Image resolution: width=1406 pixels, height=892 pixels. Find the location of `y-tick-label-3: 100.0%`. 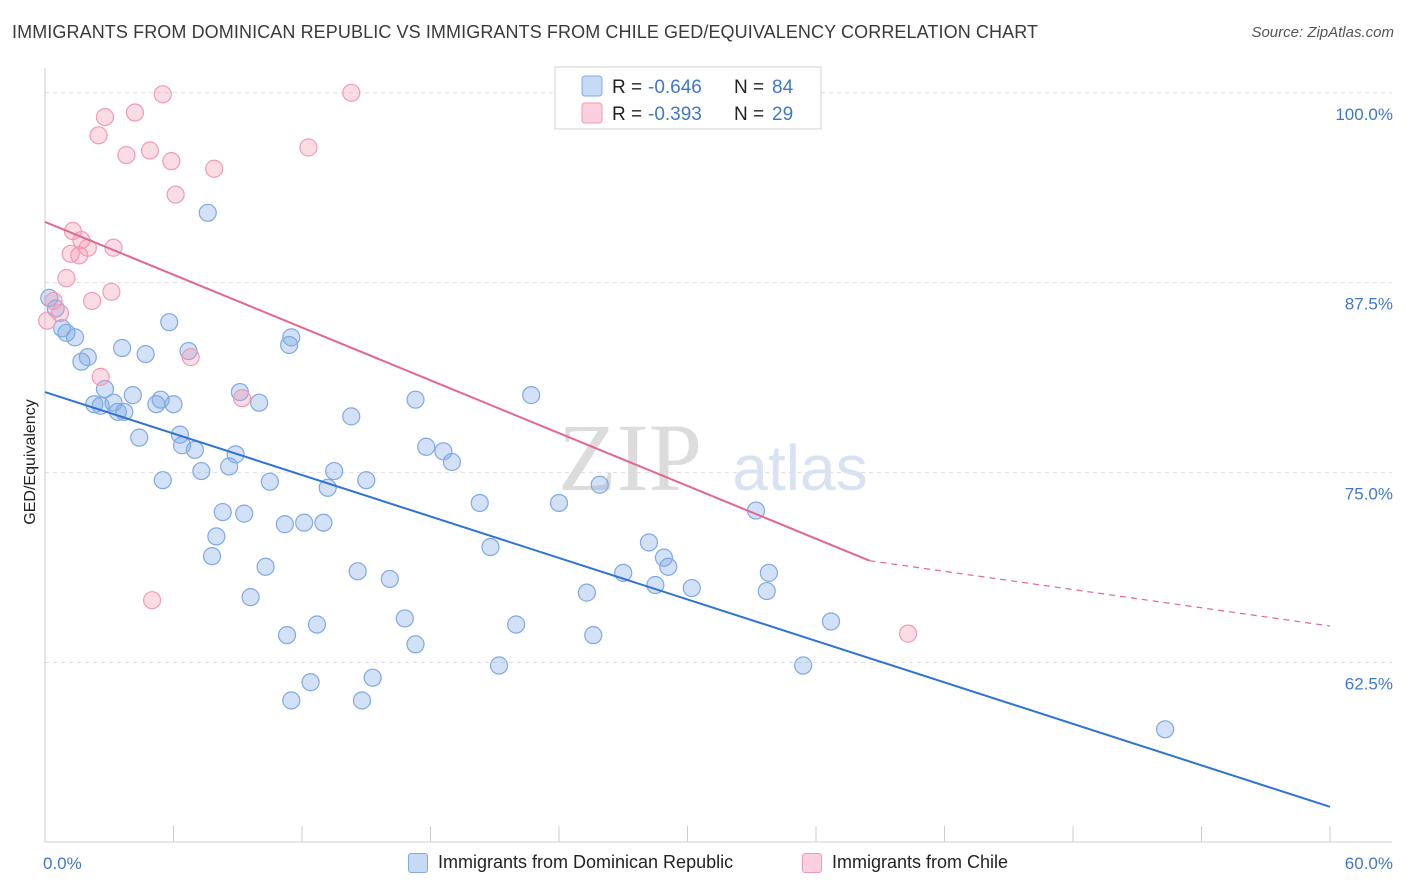

y-tick-label-3: 100.0% is located at coordinates (1364, 114).